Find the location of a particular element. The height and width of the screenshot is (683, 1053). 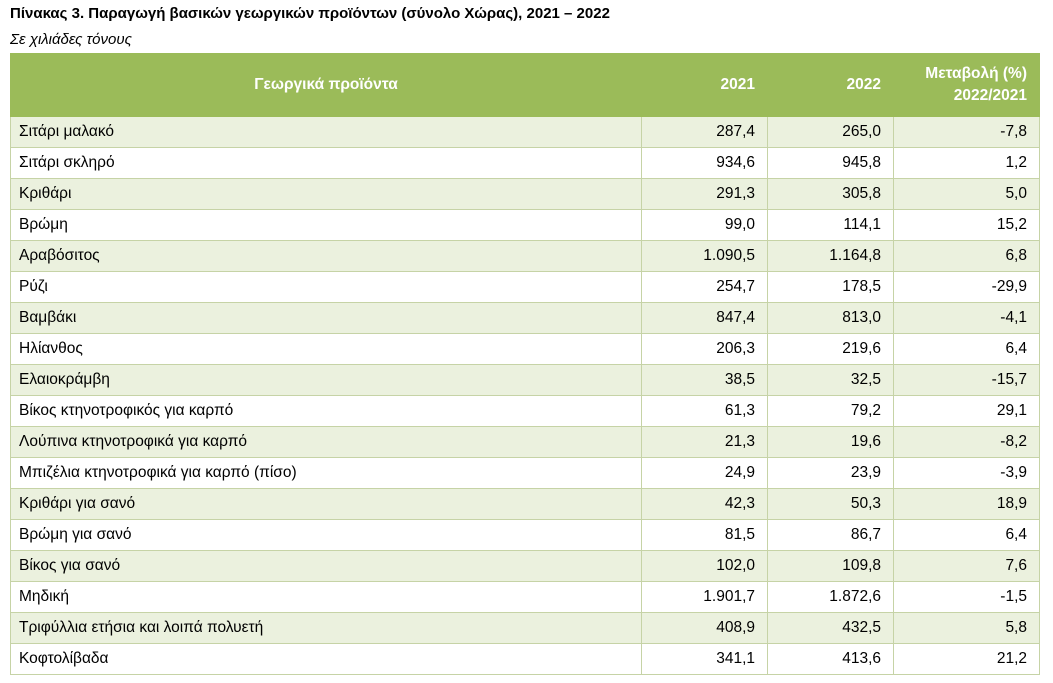

table-row: Σιτάρι μαλακό 287,4 265,0 -7,8 is located at coordinates (525, 132).